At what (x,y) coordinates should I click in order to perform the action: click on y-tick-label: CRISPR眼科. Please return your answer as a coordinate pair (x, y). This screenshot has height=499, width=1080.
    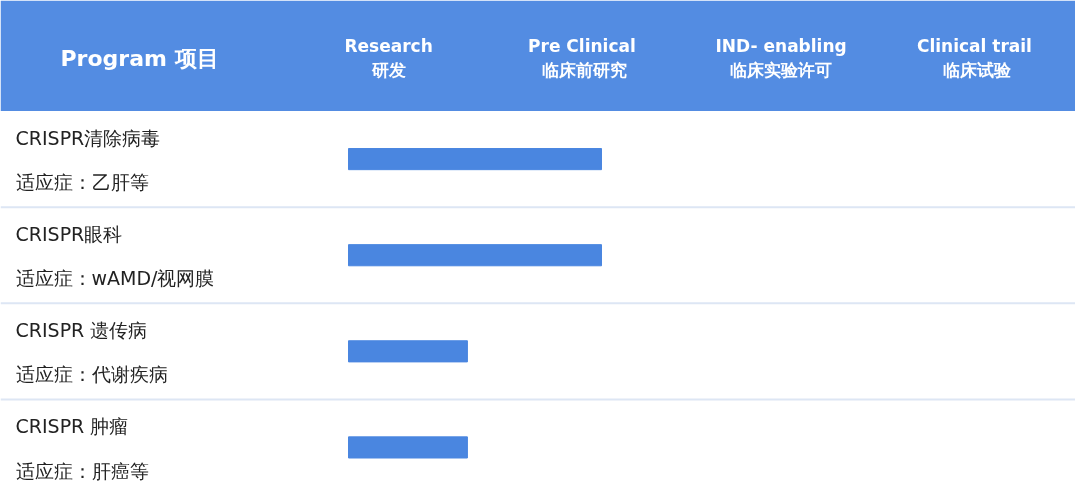
    Looking at the image, I should click on (69, 234).